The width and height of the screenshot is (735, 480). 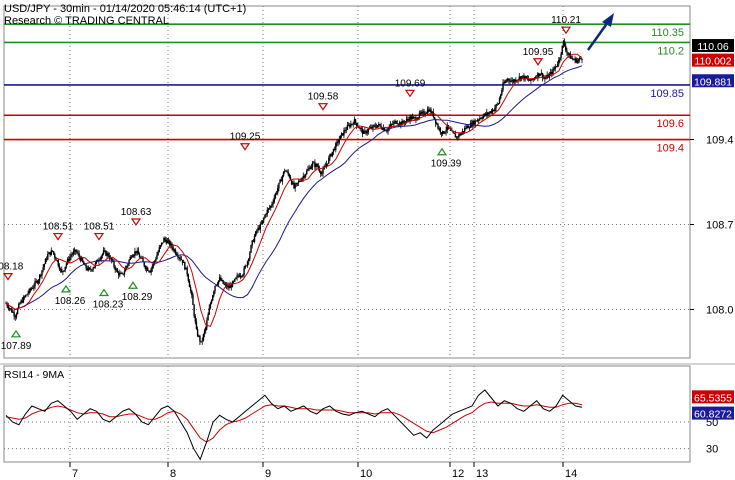 What do you see at coordinates (442, 151) in the screenshot?
I see `low-marker` at bounding box center [442, 151].